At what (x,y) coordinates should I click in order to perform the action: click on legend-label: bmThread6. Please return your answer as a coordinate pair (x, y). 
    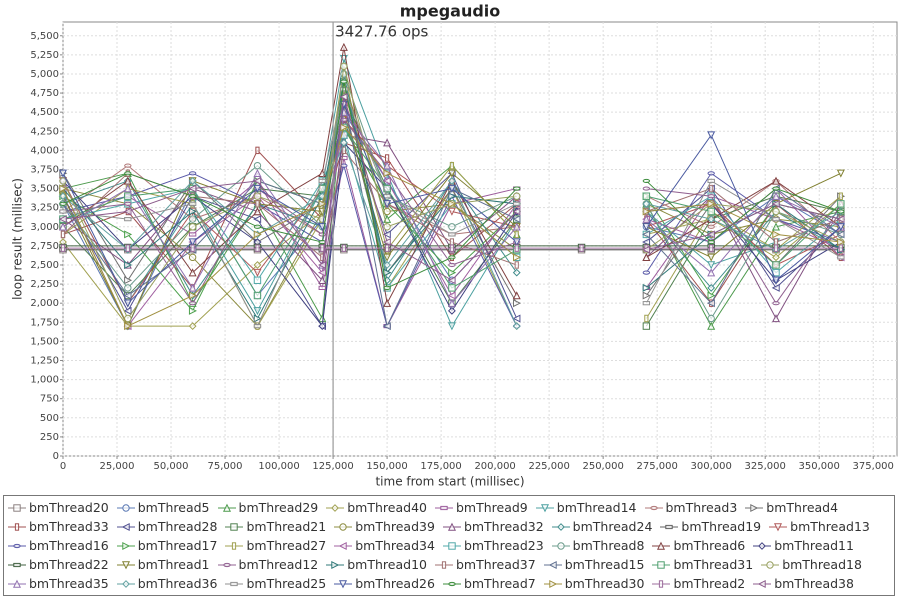
    Looking at the image, I should click on (709, 545).